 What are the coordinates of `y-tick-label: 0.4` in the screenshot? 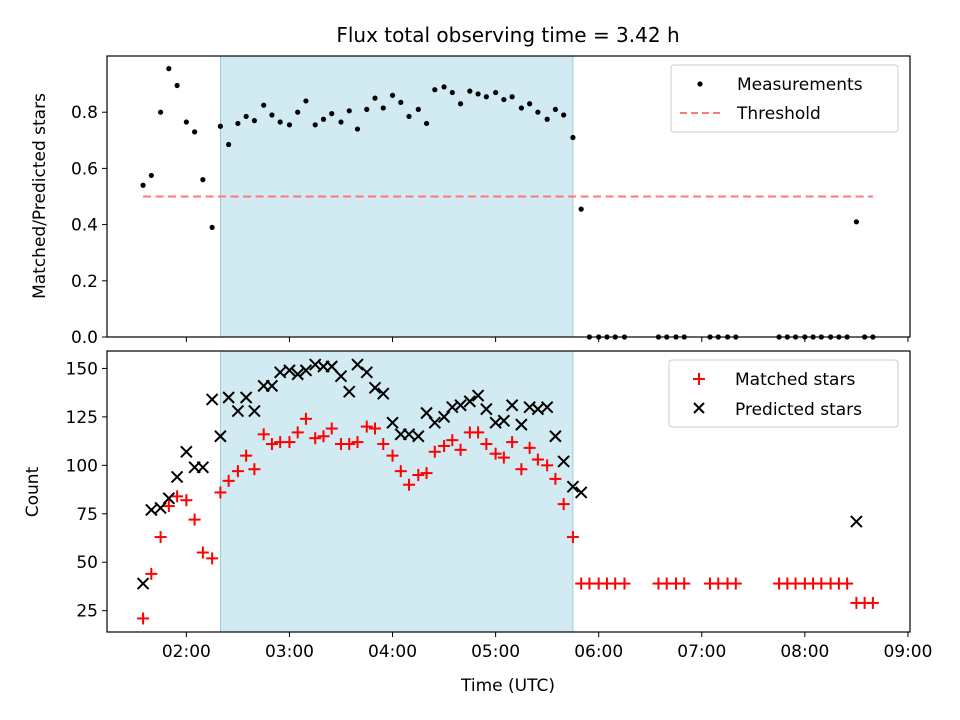 It's located at (84, 226).